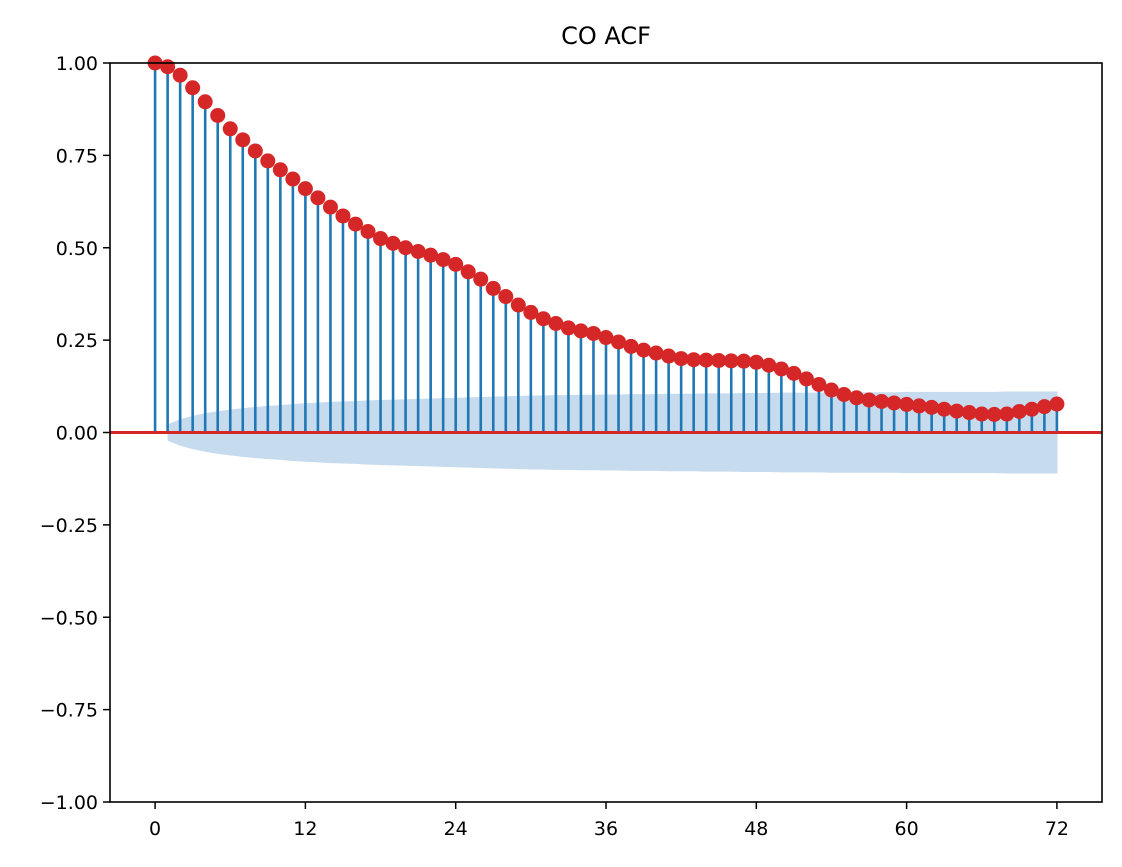 The image size is (1122, 867). What do you see at coordinates (77, 434) in the screenshot?
I see `y-tick-label: 0.00` at bounding box center [77, 434].